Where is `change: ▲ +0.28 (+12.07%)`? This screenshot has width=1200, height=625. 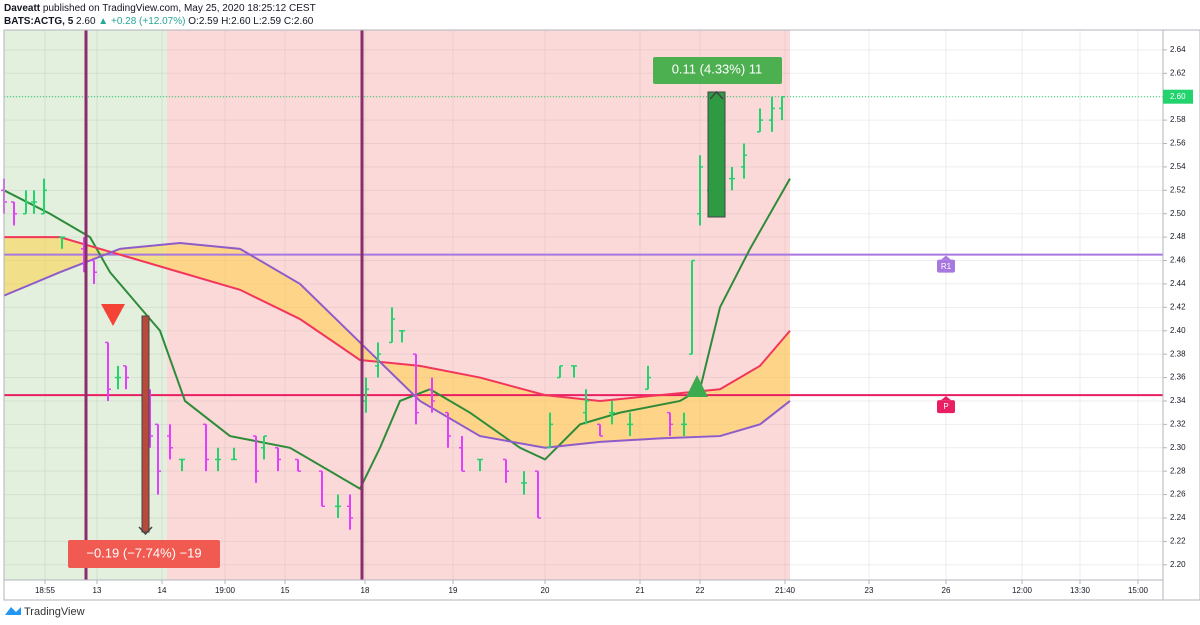
change: ▲ +0.28 (+12.07%) is located at coordinates (141, 21).